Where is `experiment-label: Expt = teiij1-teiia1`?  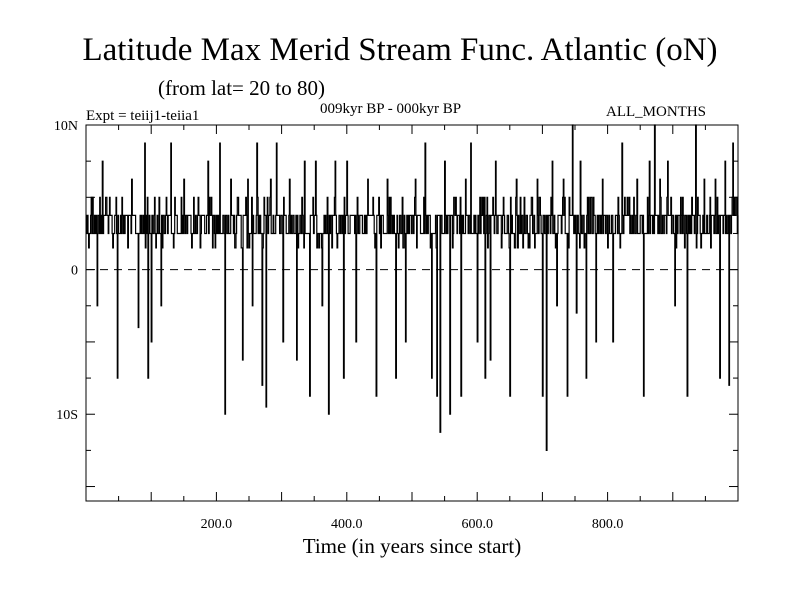
experiment-label: Expt = teiij1-teiia1 is located at coordinates (143, 116).